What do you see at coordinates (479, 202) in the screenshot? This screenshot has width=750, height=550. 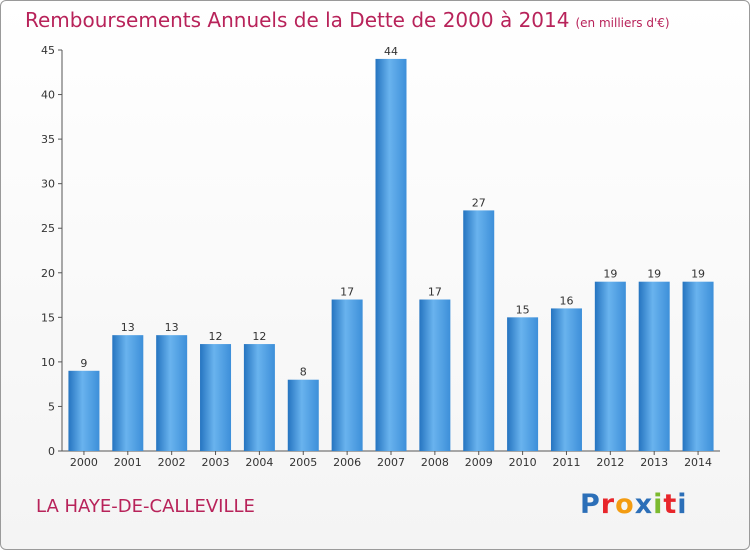 I see `bar-value-label: 27` at bounding box center [479, 202].